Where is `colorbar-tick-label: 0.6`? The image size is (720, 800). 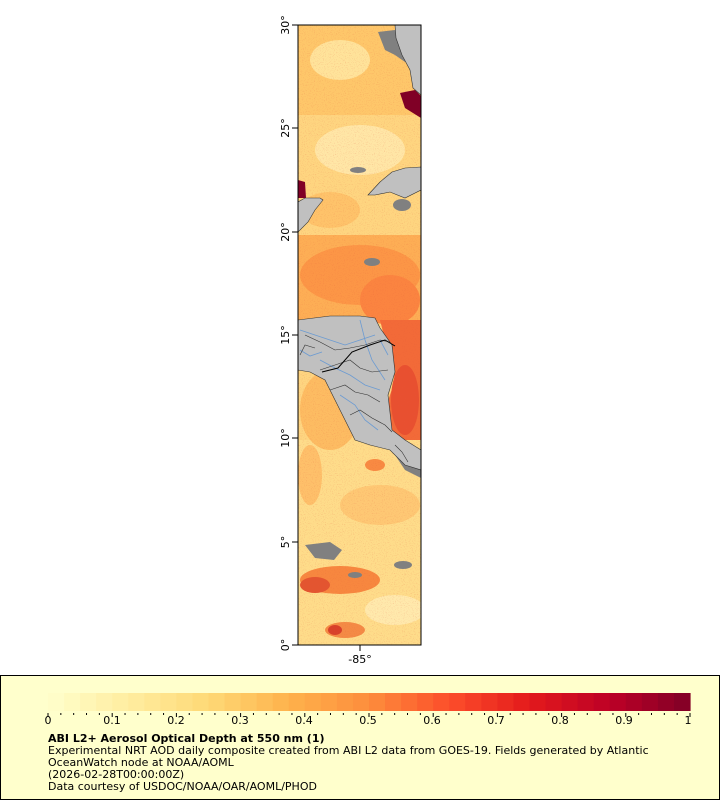 colorbar-tick-label: 0.6 is located at coordinates (432, 720).